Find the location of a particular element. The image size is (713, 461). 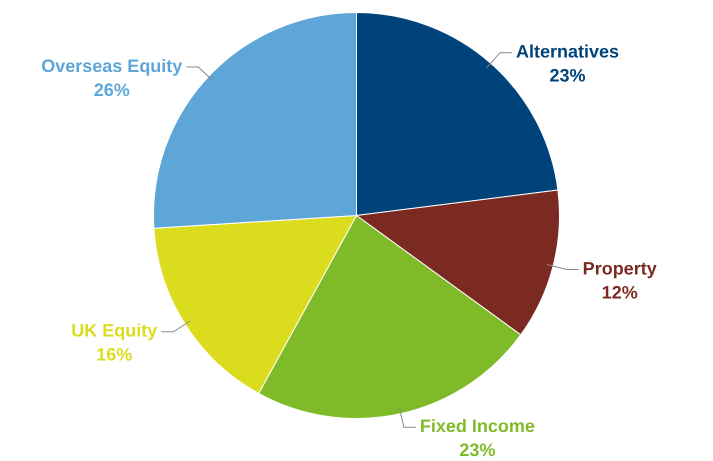

slice-label: Property is located at coordinates (619, 268).